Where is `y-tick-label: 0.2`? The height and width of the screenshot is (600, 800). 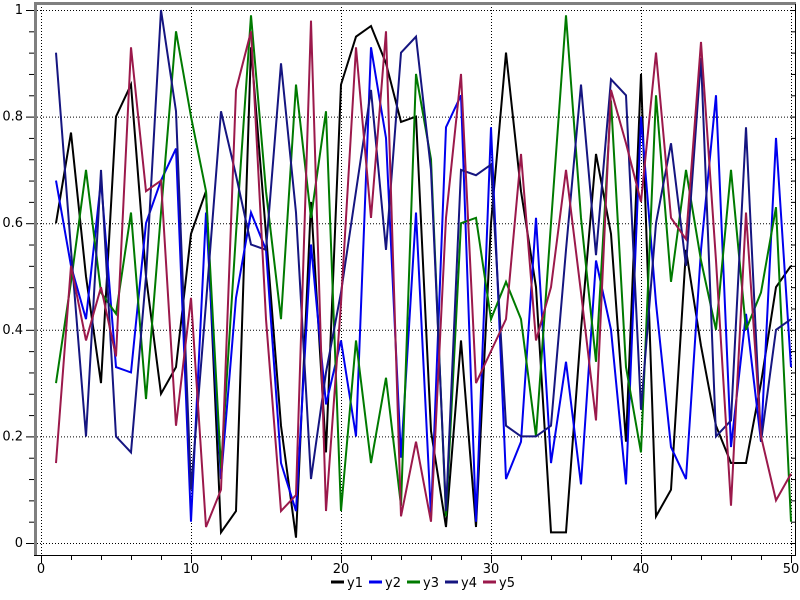 y-tick-label: 0.2 is located at coordinates (12, 436).